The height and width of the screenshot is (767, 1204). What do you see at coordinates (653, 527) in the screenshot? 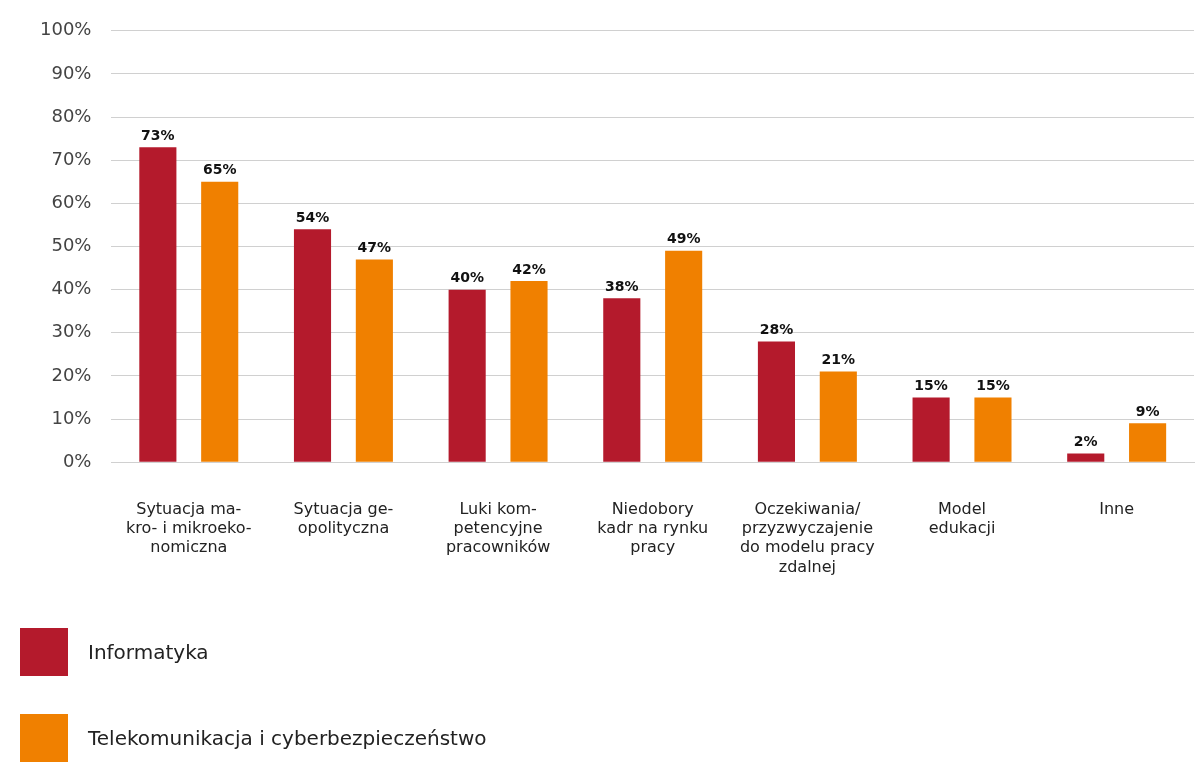
I see `x-tick-label: Niedobory kadr na rynku pracy` at bounding box center [653, 527].